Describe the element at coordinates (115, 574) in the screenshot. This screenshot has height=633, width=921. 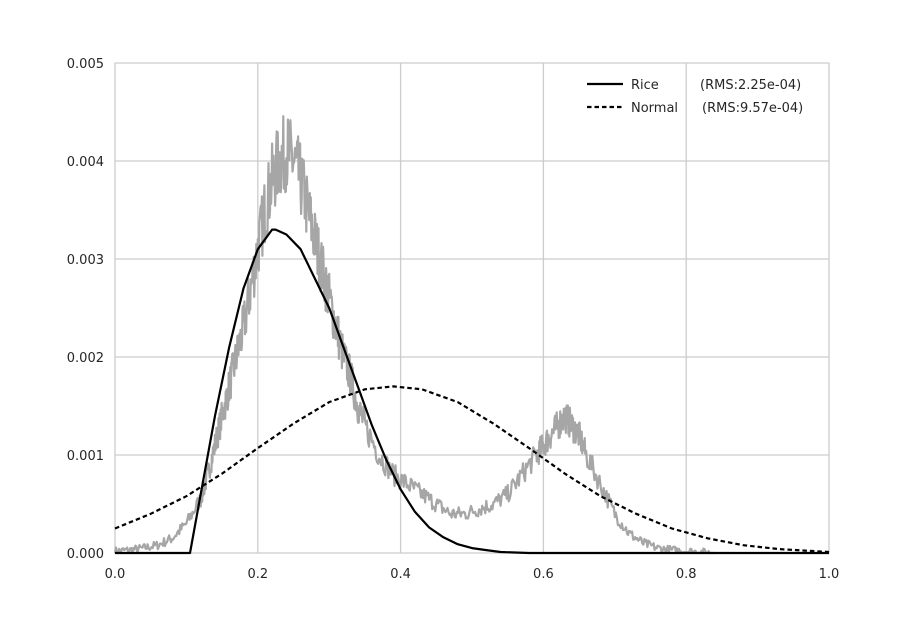
I see `x-tick-label: 0.0` at that location.